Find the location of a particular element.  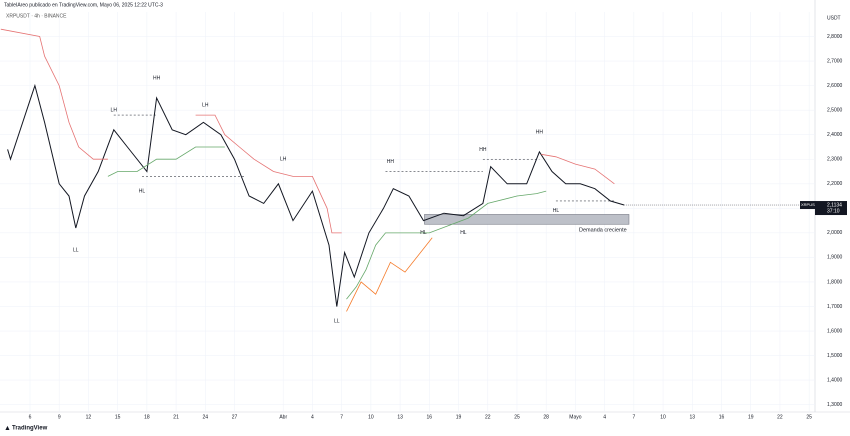

price-box is located at coordinates (807, 205).